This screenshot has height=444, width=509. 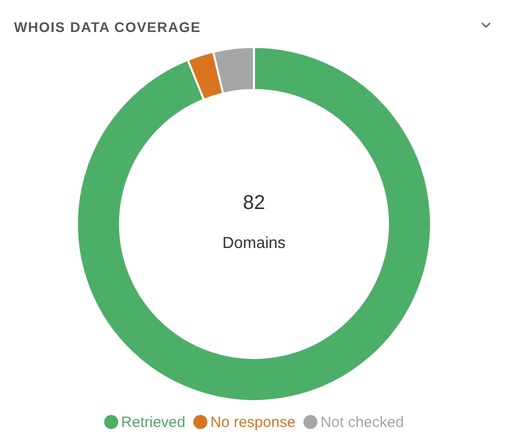 What do you see at coordinates (254, 243) in the screenshot?
I see `text: Domains` at bounding box center [254, 243].